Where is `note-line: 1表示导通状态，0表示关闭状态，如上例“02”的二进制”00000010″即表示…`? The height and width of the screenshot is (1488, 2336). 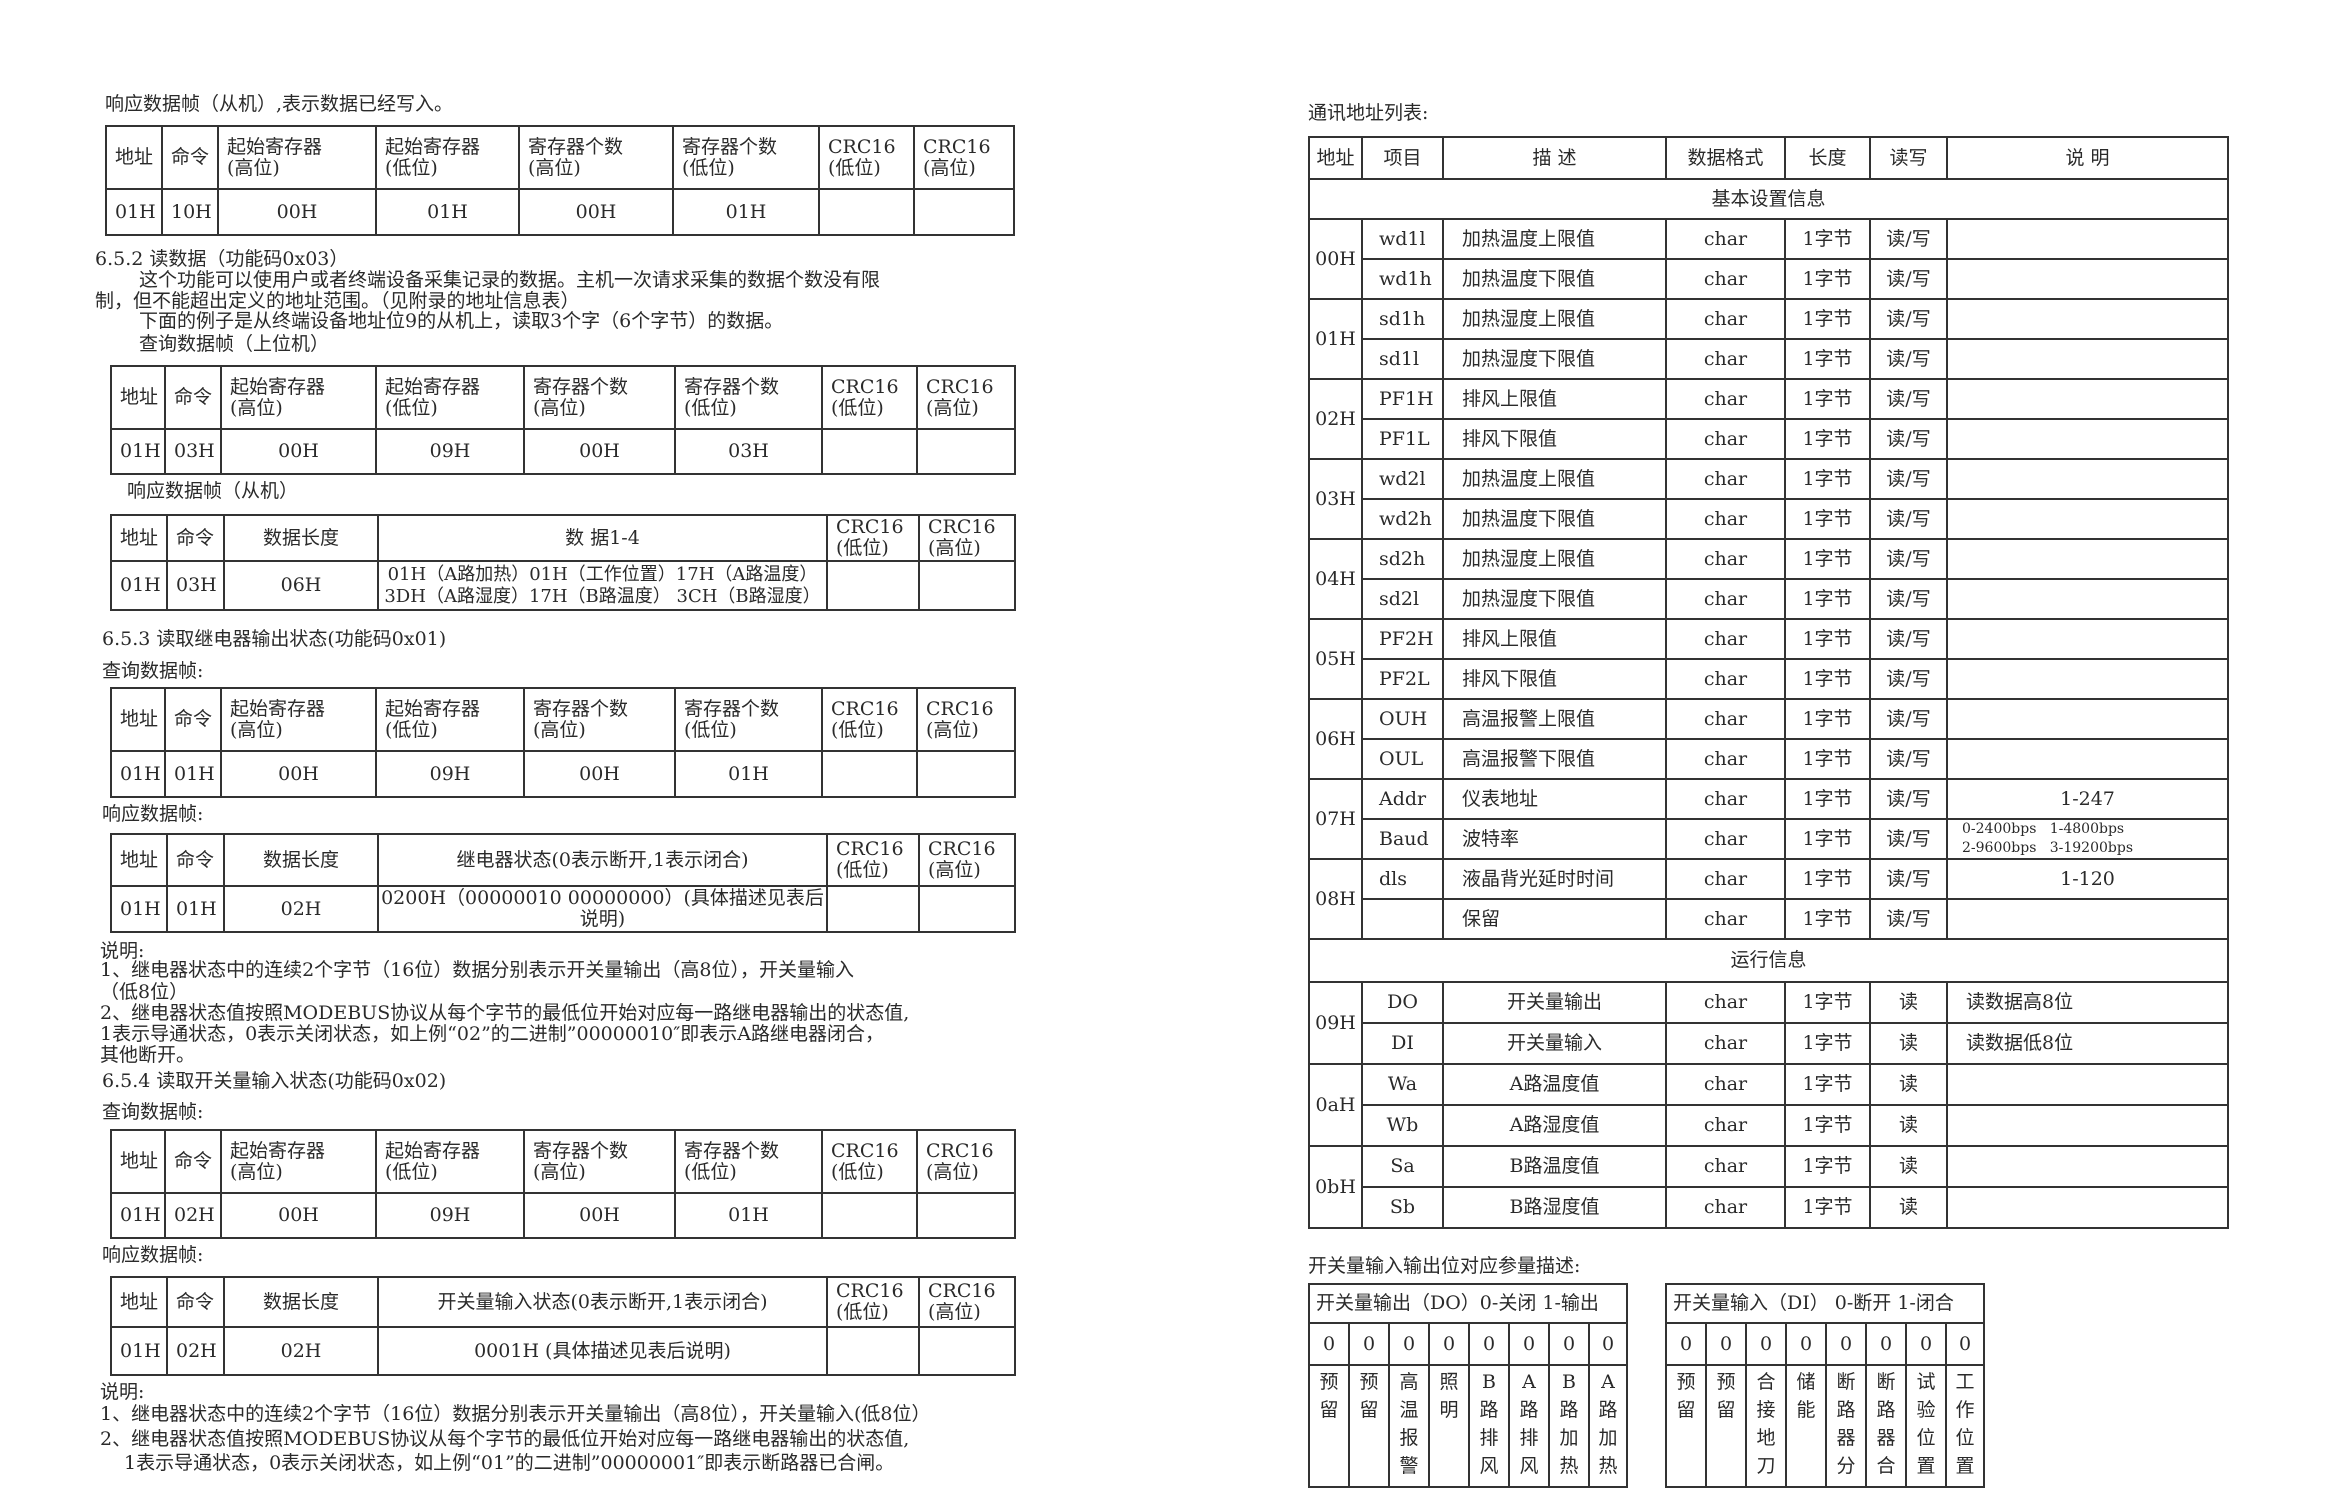 note-line: 1表示导通状态，0表示关闭状态，如上例“02”的二进制”00000010″即表示… is located at coordinates (492, 1034).